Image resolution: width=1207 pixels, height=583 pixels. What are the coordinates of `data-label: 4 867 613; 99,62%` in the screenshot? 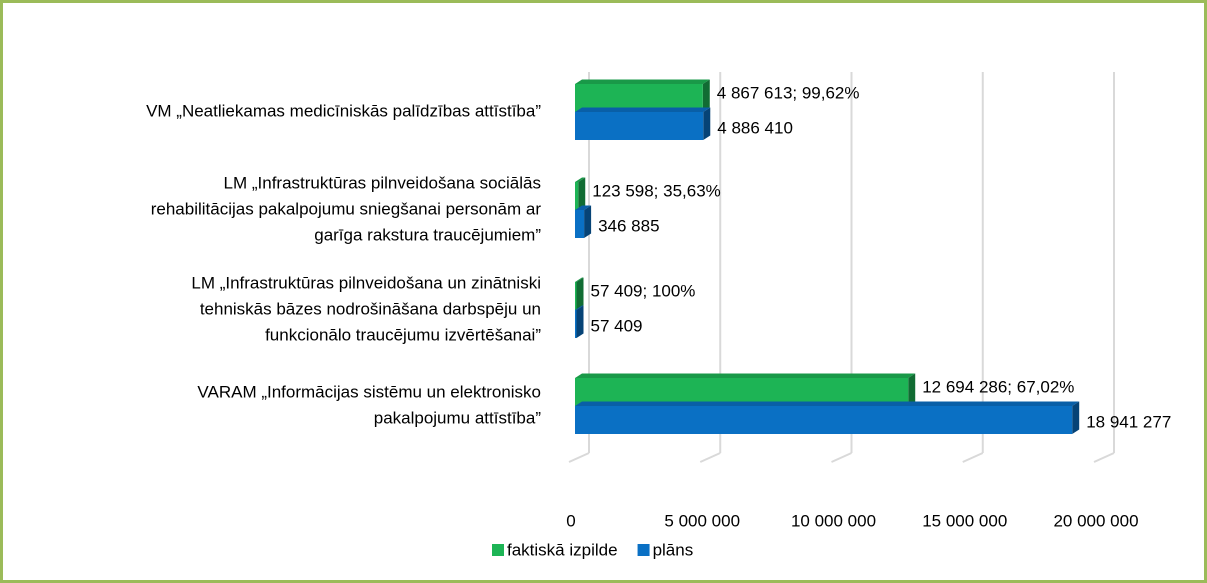 It's located at (788, 92).